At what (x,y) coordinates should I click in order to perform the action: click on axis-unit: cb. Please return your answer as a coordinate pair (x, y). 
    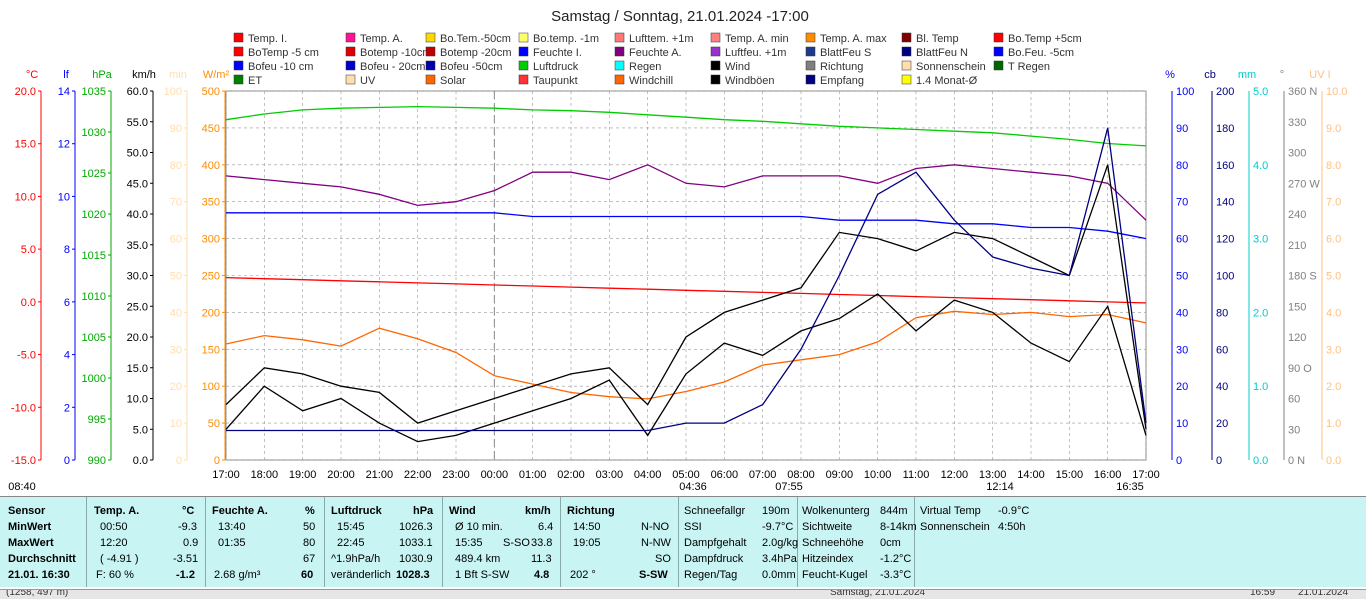
    Looking at the image, I should click on (1210, 75).